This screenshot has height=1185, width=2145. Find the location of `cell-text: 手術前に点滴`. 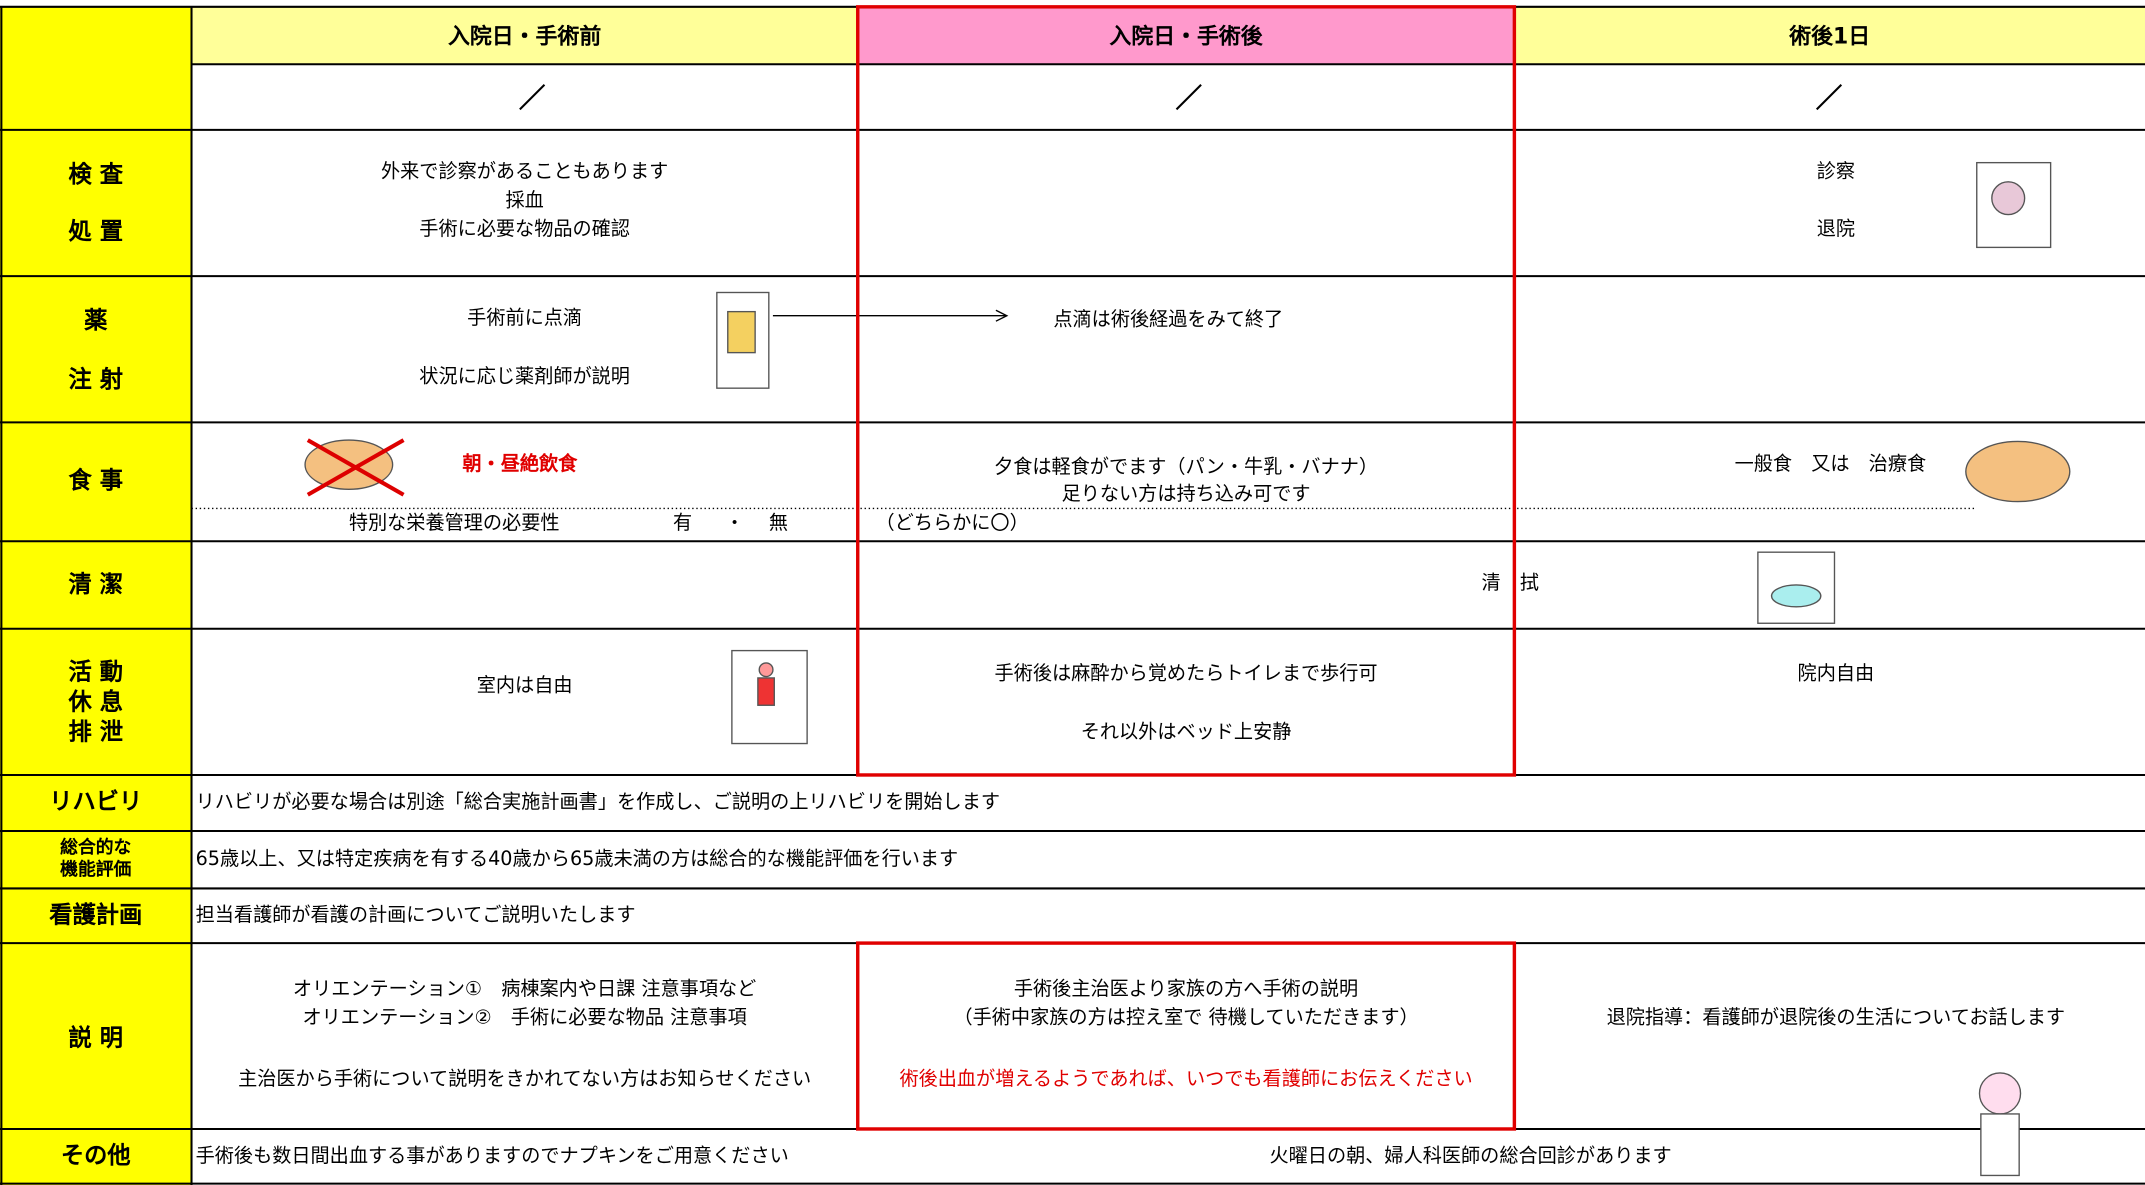

cell-text: 手術前に点滴 is located at coordinates (525, 318).